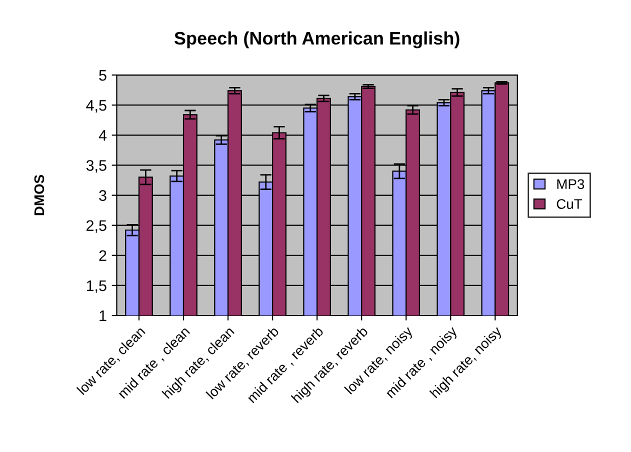 Image resolution: width=631 pixels, height=452 pixels. I want to click on y-tick-label: 3,5, so click(96, 166).